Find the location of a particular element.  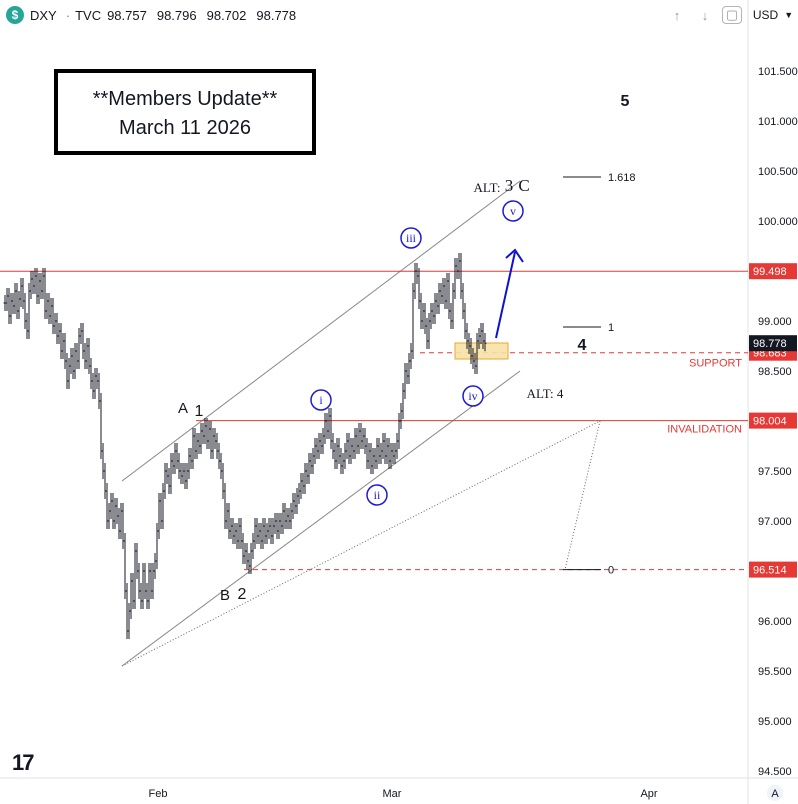

y-tick-label: 100.500 is located at coordinates (778, 172).